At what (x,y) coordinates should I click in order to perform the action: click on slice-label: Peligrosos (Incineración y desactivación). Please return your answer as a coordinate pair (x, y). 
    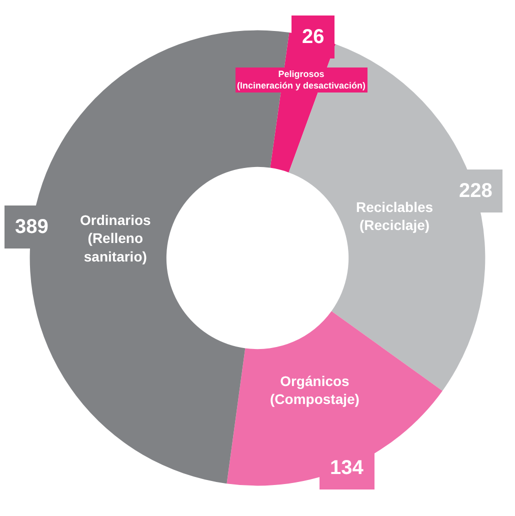
    Looking at the image, I should click on (301, 80).